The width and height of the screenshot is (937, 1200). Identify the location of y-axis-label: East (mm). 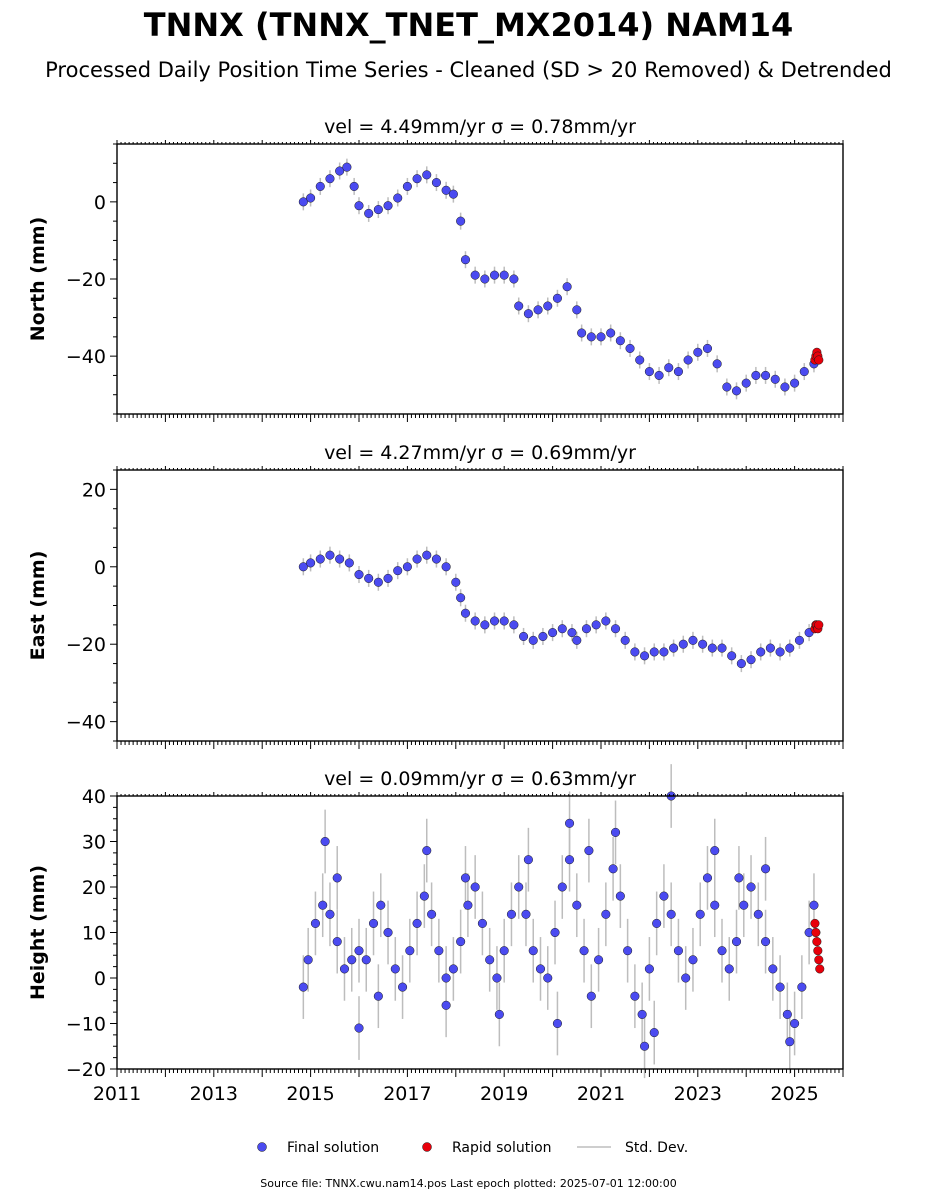
(38, 606).